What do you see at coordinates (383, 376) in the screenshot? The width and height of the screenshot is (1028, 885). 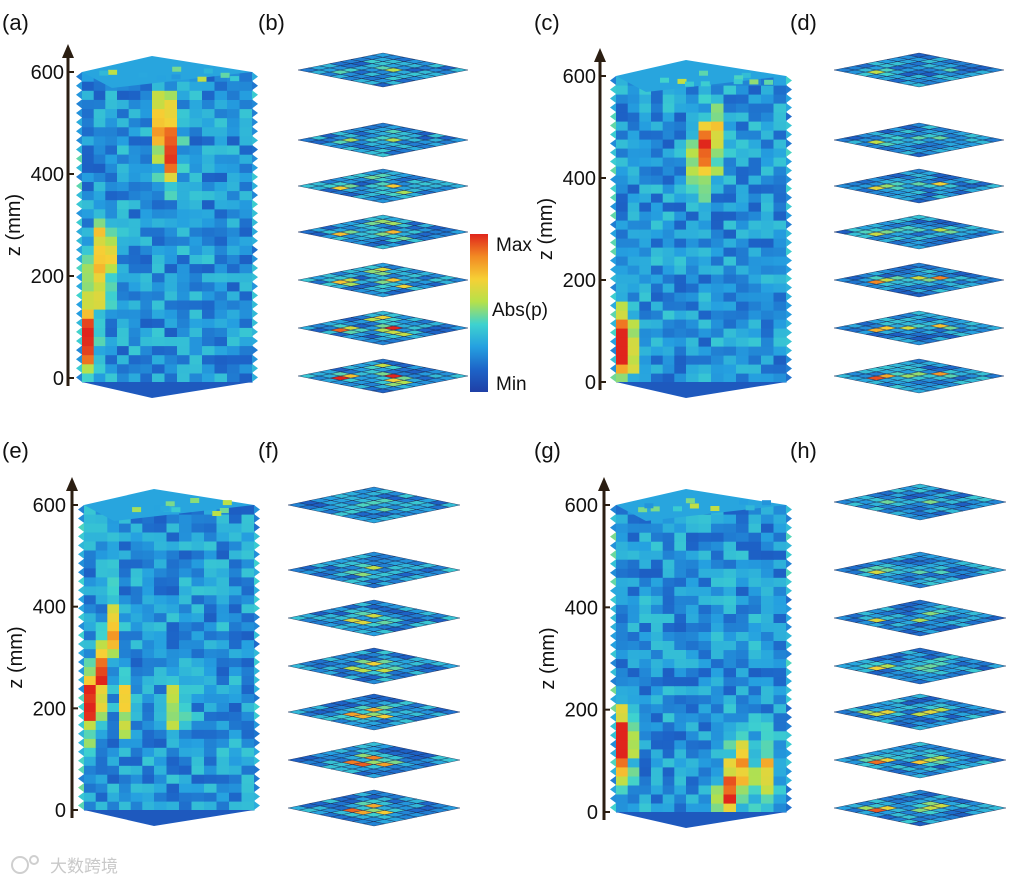 I see `slice-plate` at bounding box center [383, 376].